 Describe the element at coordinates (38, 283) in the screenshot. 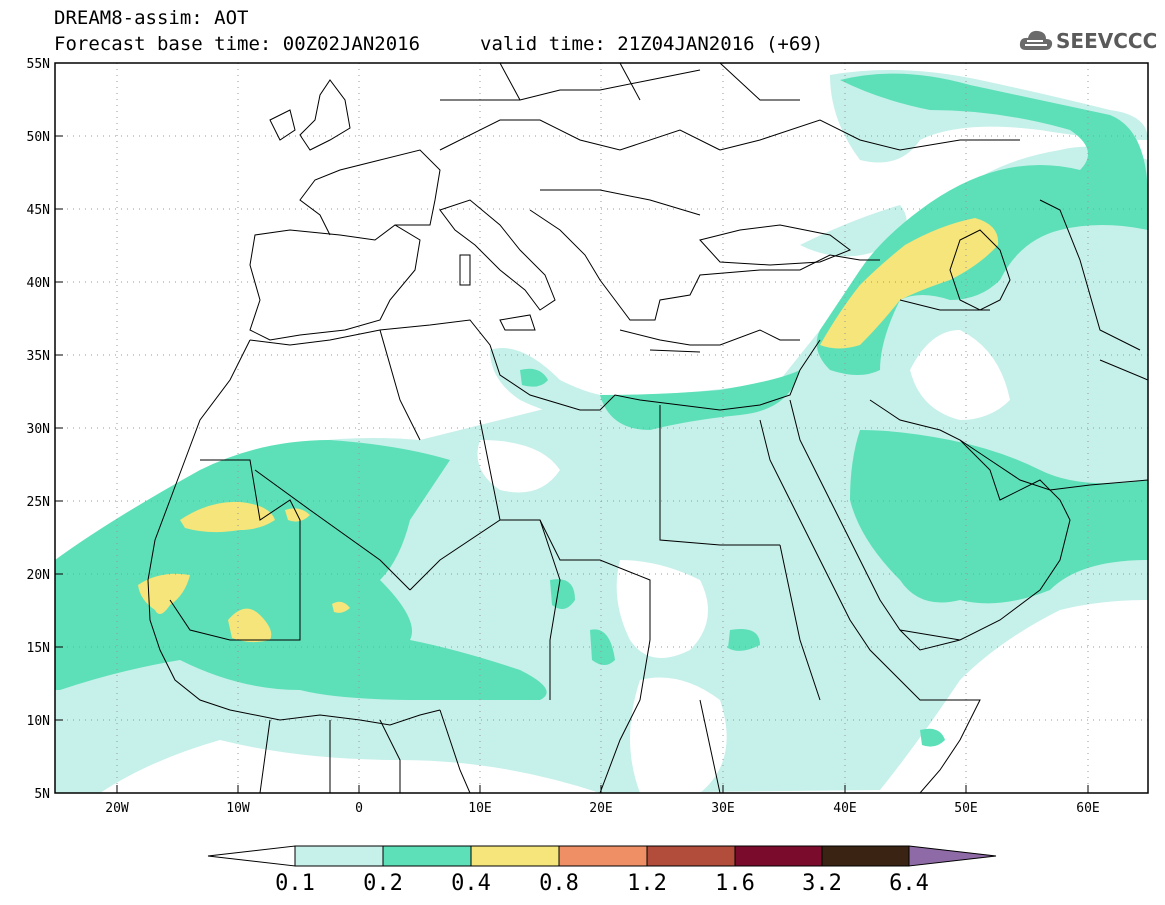

I see `lat-label: 40N` at that location.